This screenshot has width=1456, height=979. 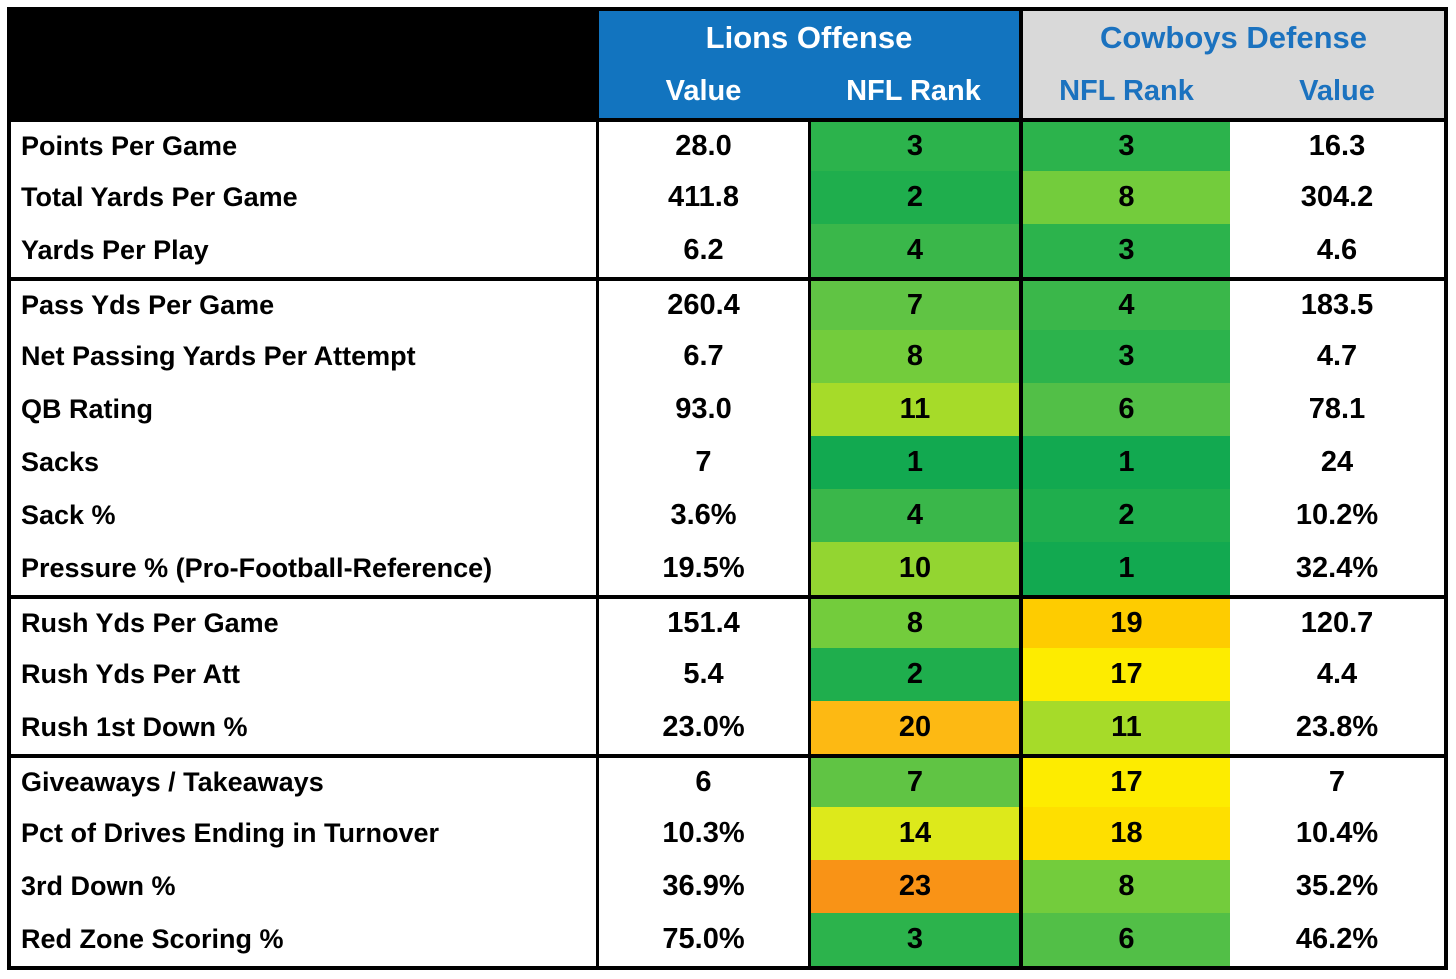 What do you see at coordinates (1337, 515) in the screenshot?
I see `cowboys-value-cell: 10.2%` at bounding box center [1337, 515].